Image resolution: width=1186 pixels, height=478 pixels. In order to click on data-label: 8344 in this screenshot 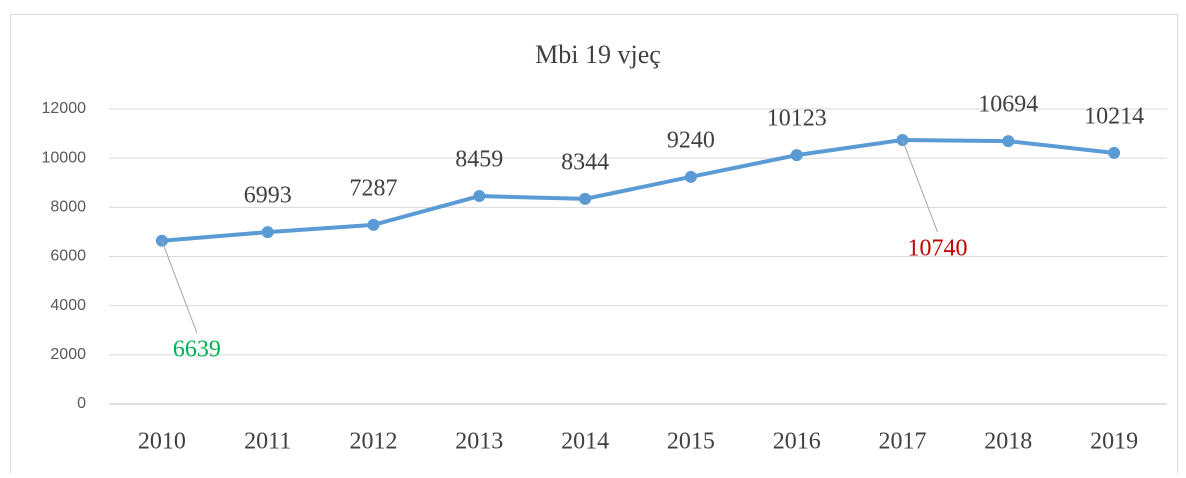, I will do `click(585, 162)`.